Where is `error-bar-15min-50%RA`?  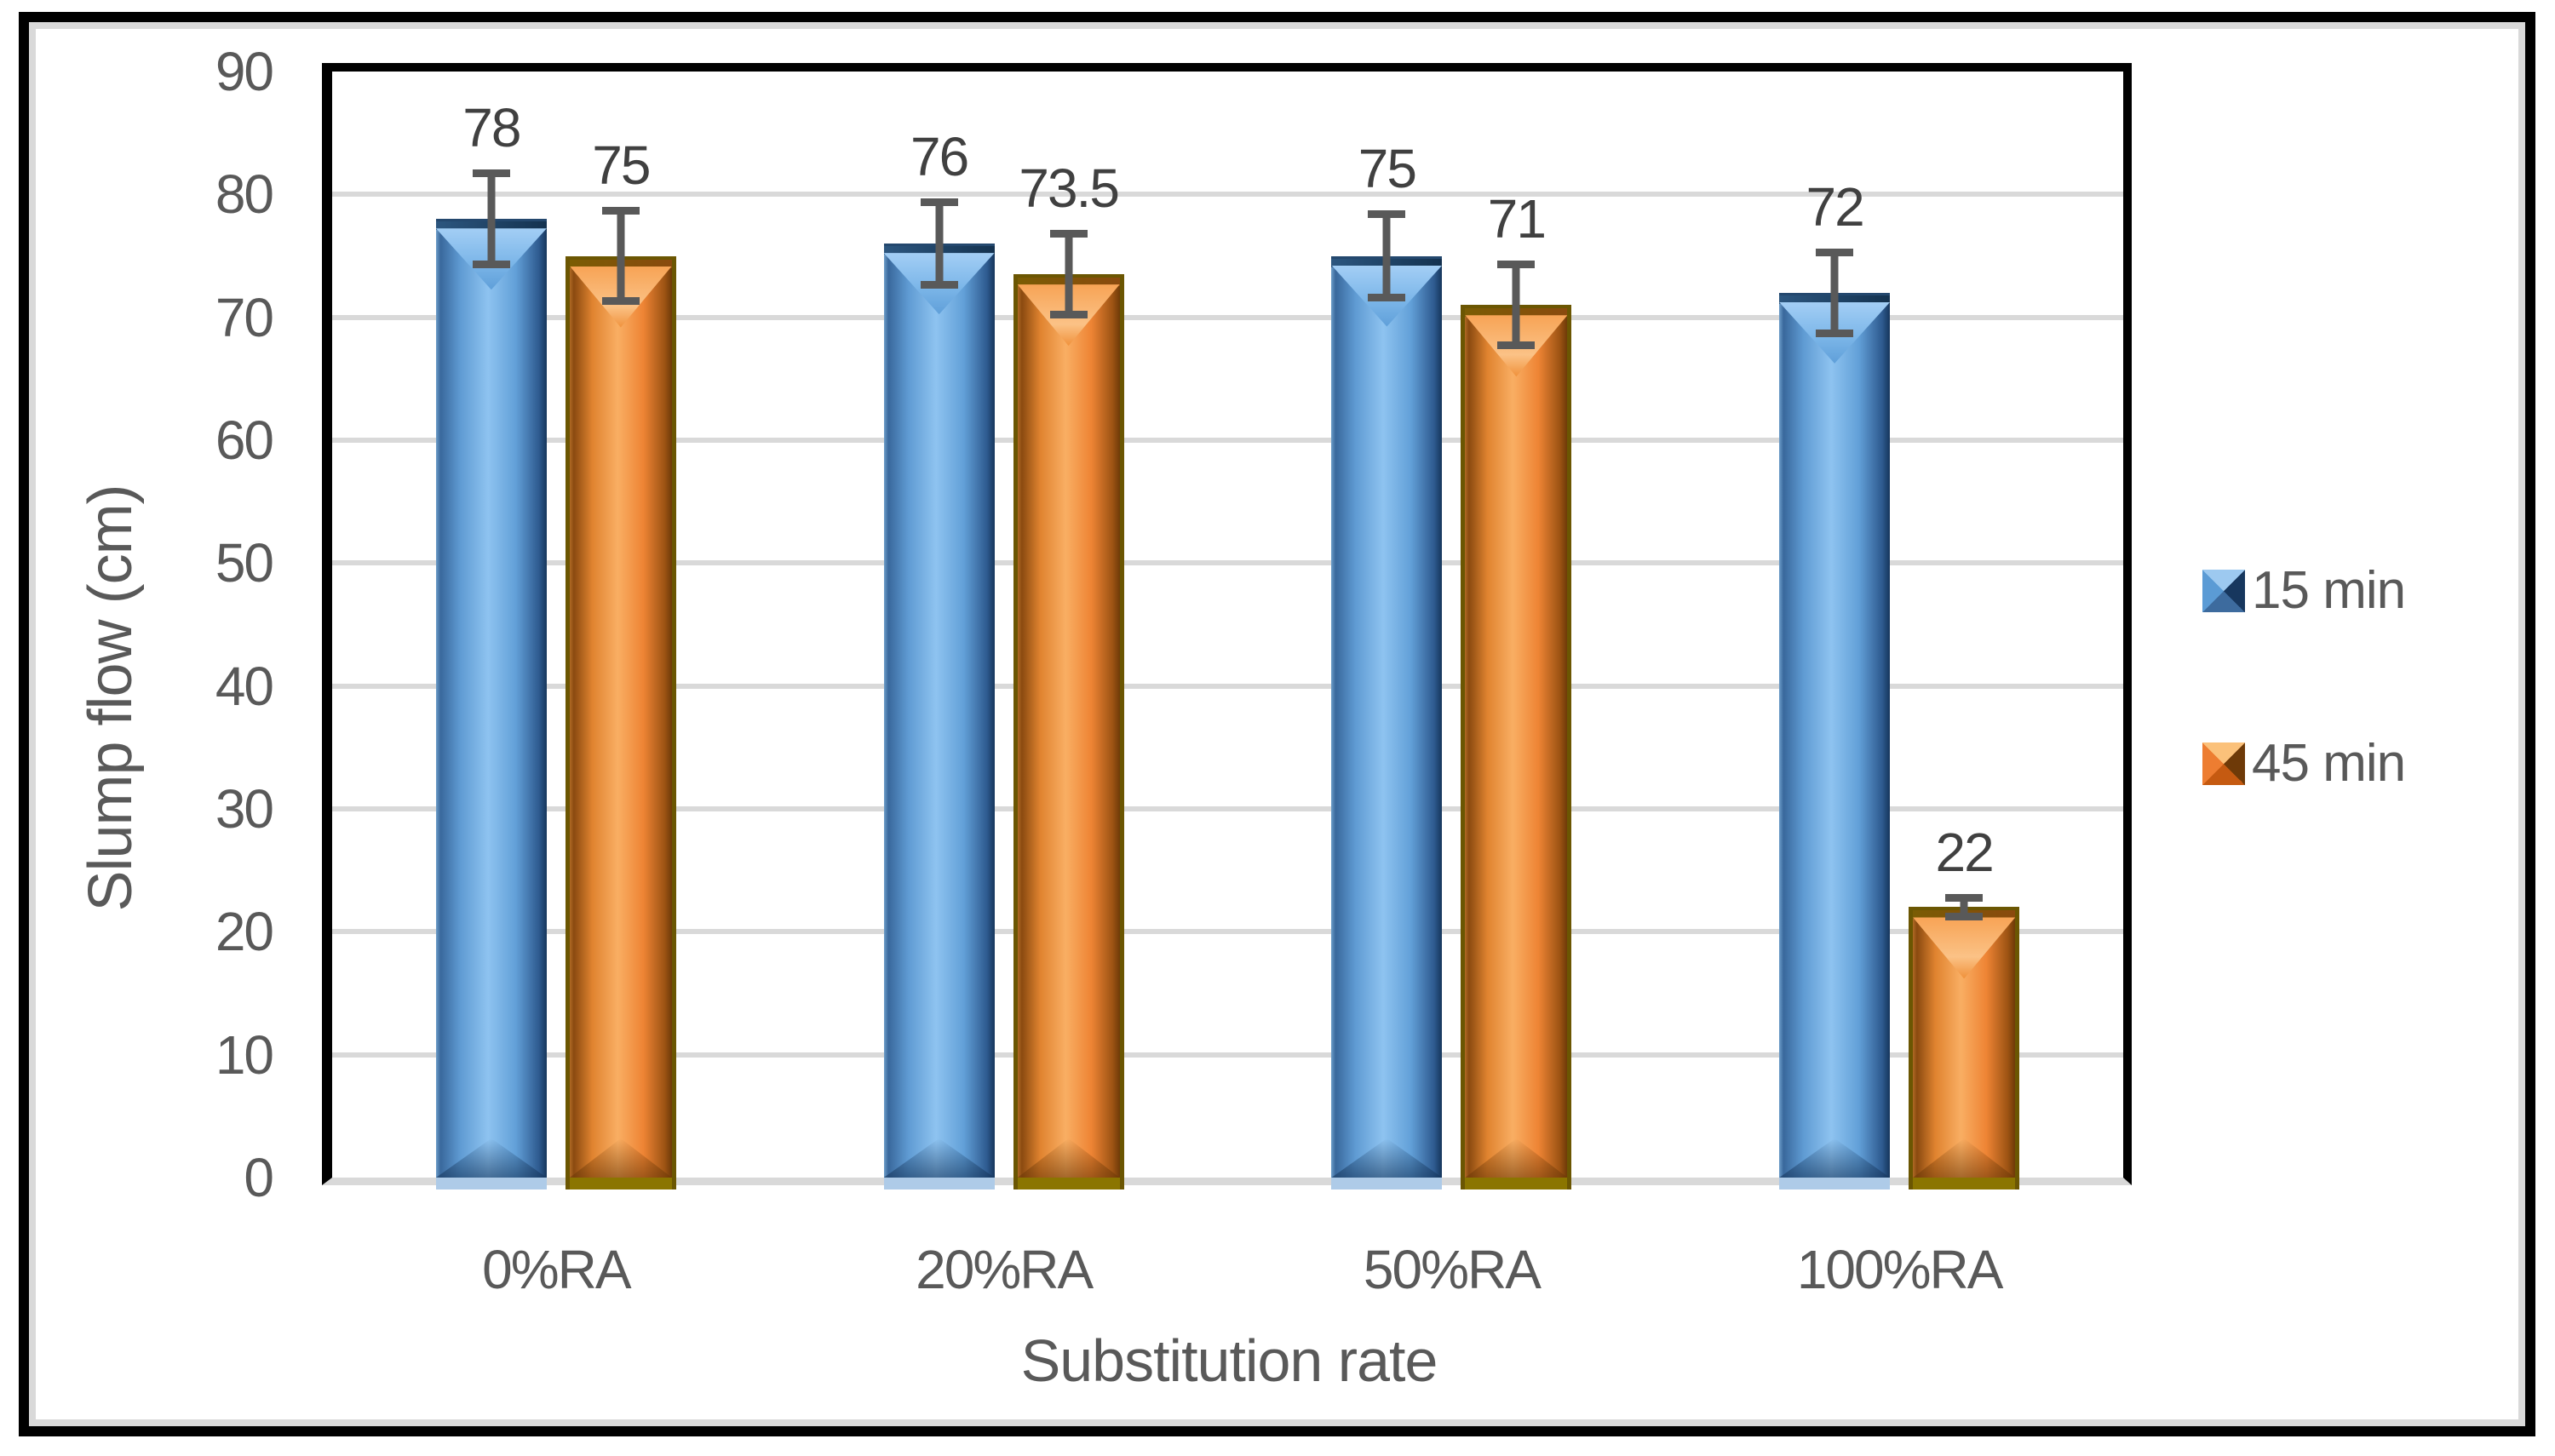
error-bar-15min-50%RA is located at coordinates (1387, 256).